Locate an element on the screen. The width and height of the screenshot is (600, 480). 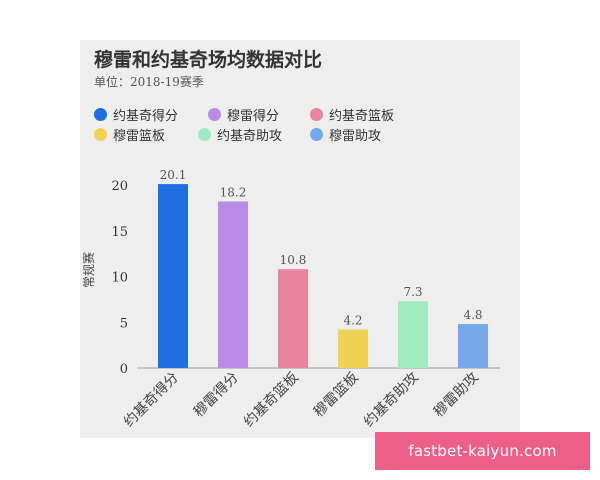
legend-item-jokic-points: 约基奇得分 is located at coordinates (136, 114).